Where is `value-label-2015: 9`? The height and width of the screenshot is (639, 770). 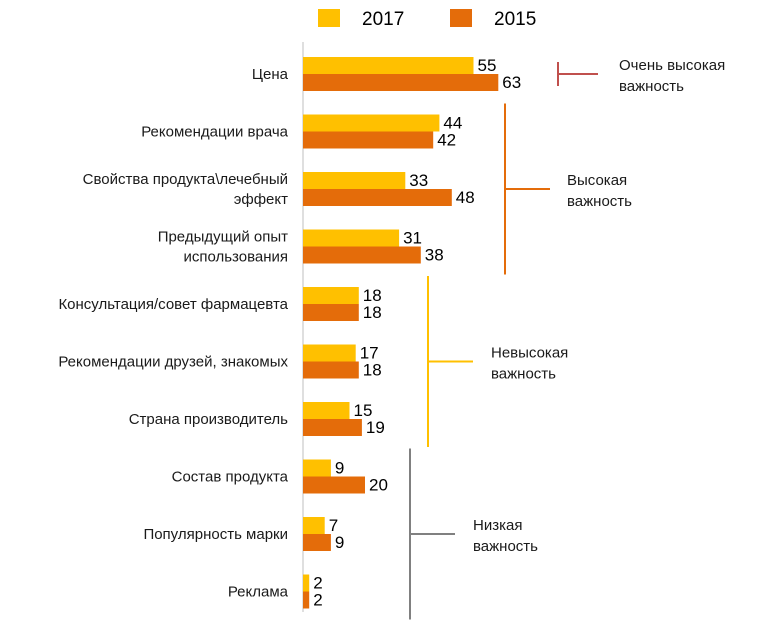 value-label-2015: 9 is located at coordinates (339, 542).